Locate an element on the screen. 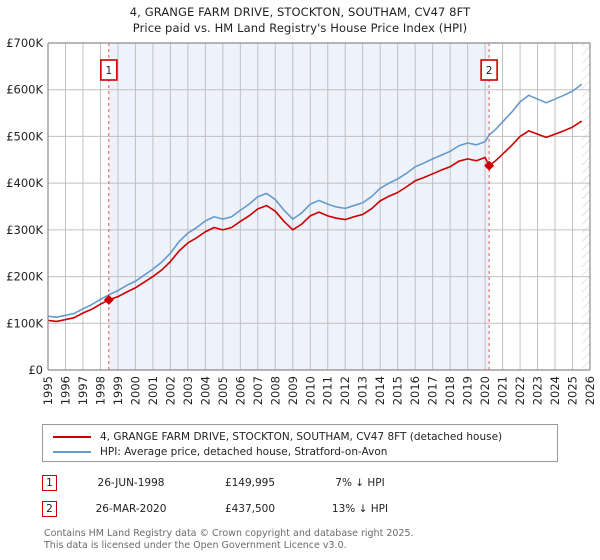  svg-text: 1999 is located at coordinates (118, 390).